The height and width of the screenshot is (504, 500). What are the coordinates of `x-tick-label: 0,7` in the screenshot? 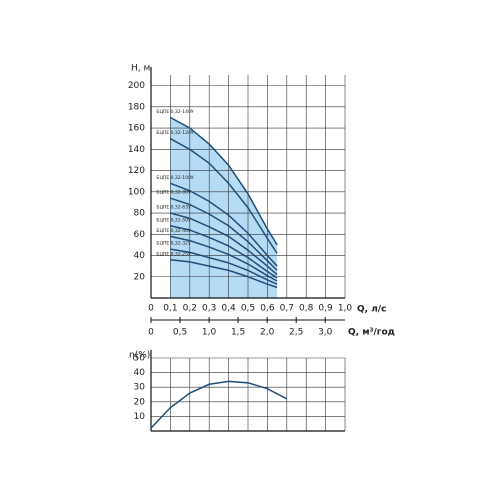 It's located at (287, 309).